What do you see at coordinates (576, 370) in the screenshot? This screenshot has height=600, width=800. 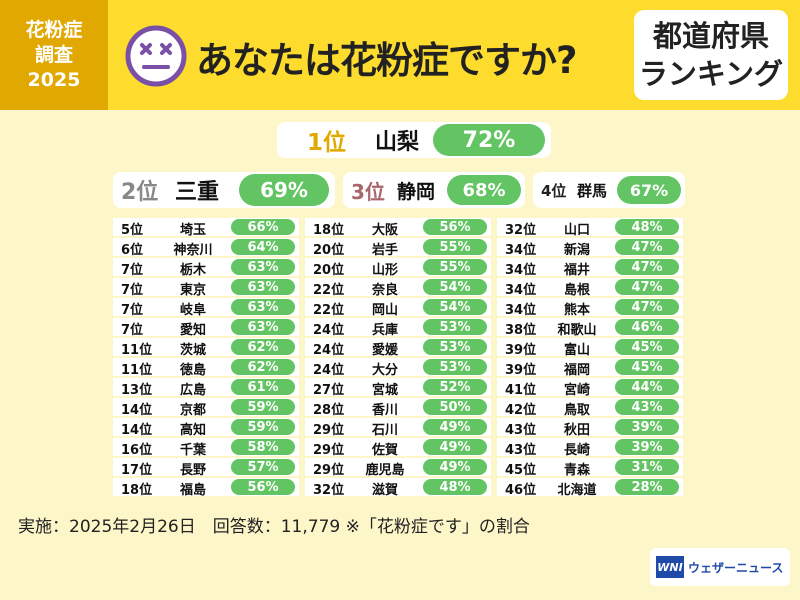 I see `prefecture-name: 福岡` at bounding box center [576, 370].